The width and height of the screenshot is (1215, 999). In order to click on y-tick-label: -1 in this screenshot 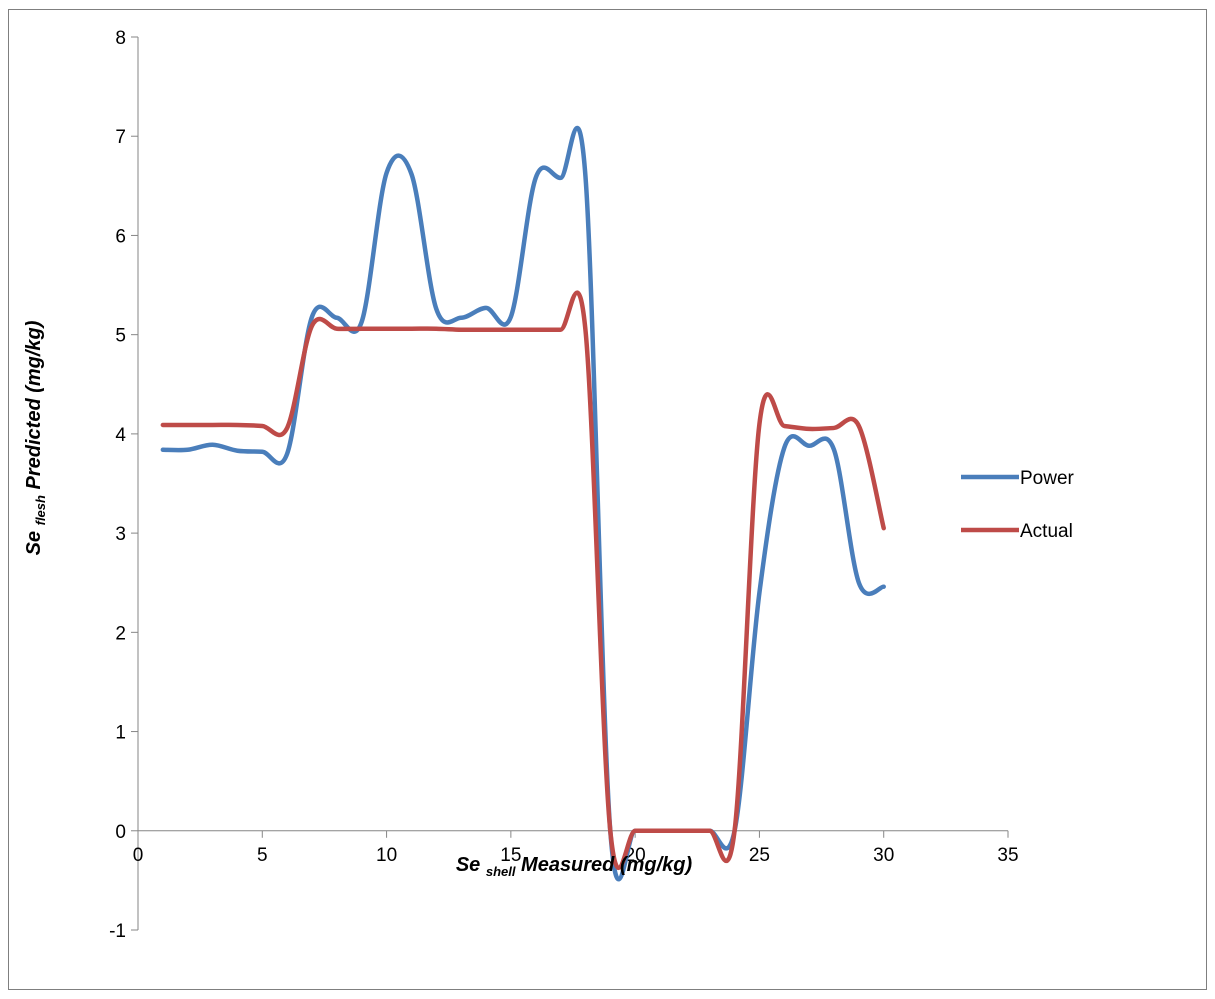, I will do `click(117, 931)`.